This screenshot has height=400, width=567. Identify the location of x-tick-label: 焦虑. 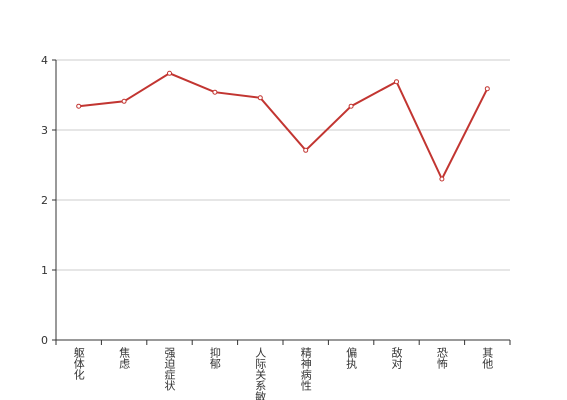
(124, 358).